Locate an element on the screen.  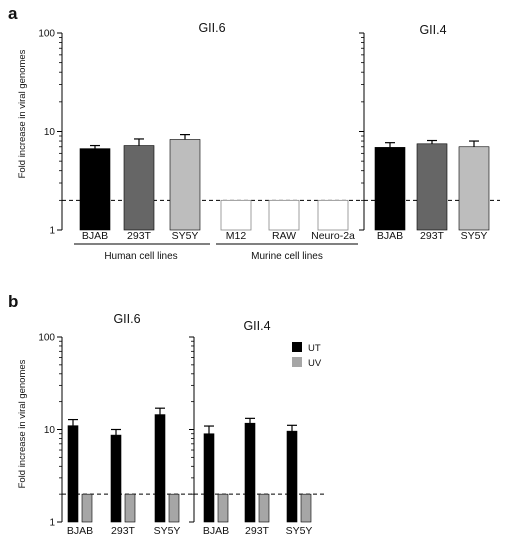
chart2-tick-label: 10 is located at coordinates (50, 430).